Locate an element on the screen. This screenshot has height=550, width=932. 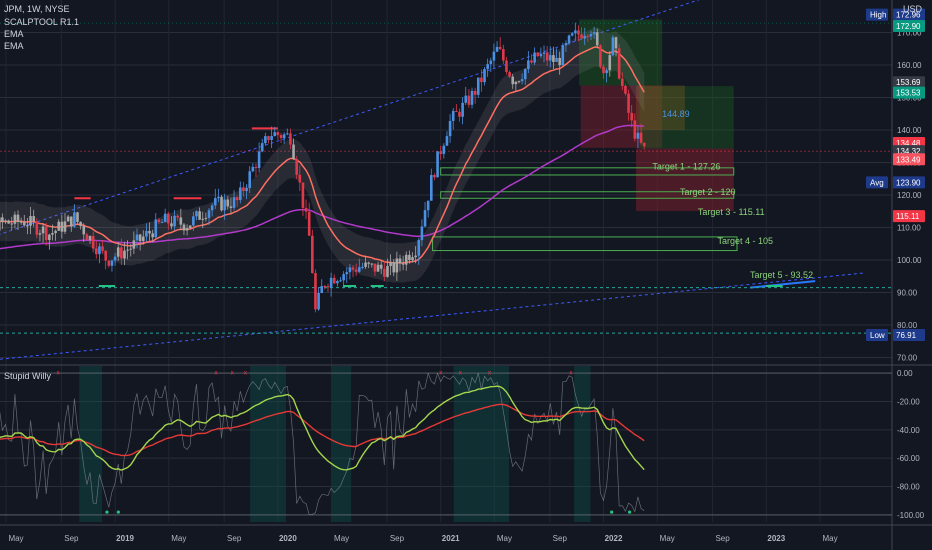
x-tick-label: 2021 is located at coordinates (451, 538).